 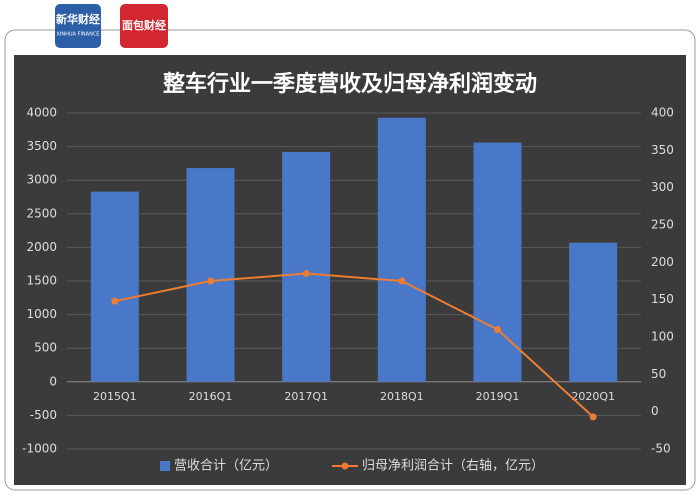 What do you see at coordinates (658, 374) in the screenshot?
I see `y2-tick-label: 50` at bounding box center [658, 374].